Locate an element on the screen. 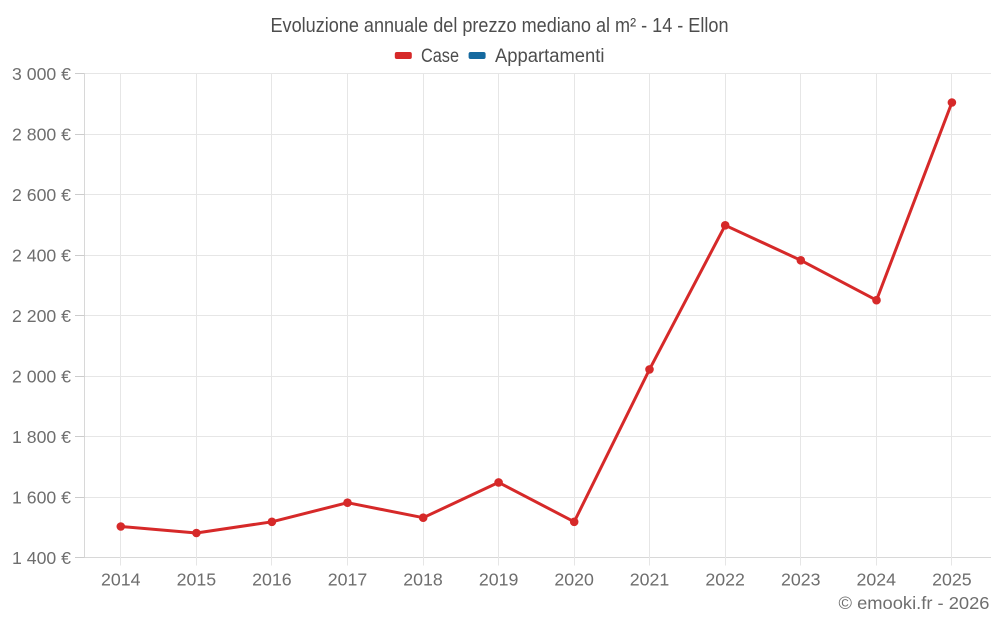 This screenshot has height=625, width=1000. svg-text: 2014 is located at coordinates (121, 579).